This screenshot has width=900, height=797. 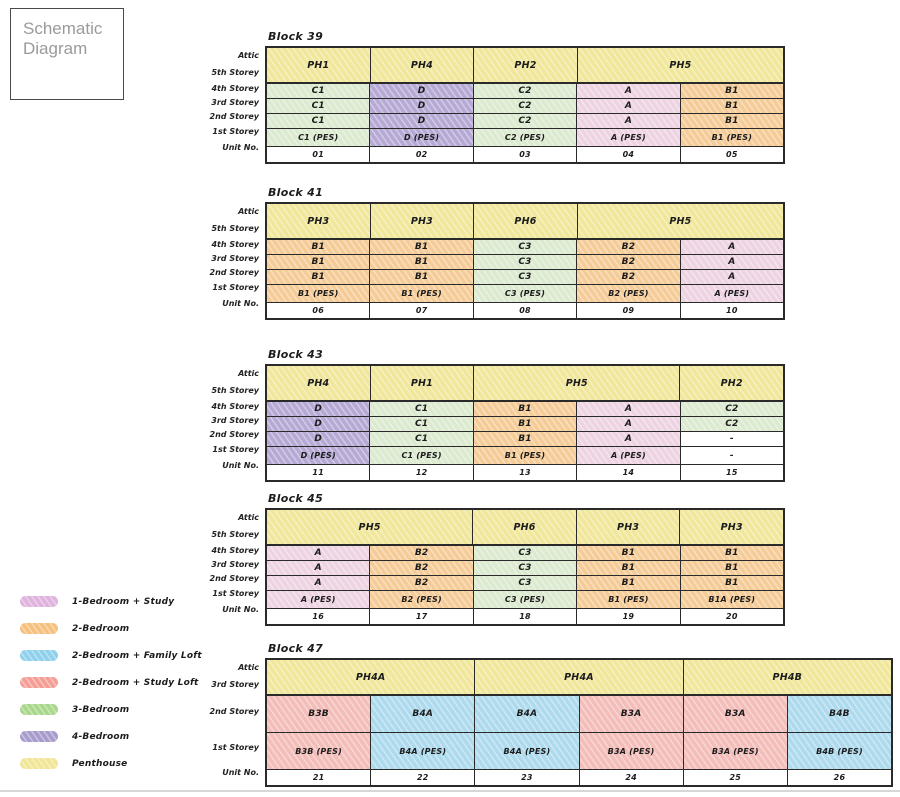 What do you see at coordinates (318, 616) in the screenshot?
I see `unit-number-cell: 16` at bounding box center [318, 616].